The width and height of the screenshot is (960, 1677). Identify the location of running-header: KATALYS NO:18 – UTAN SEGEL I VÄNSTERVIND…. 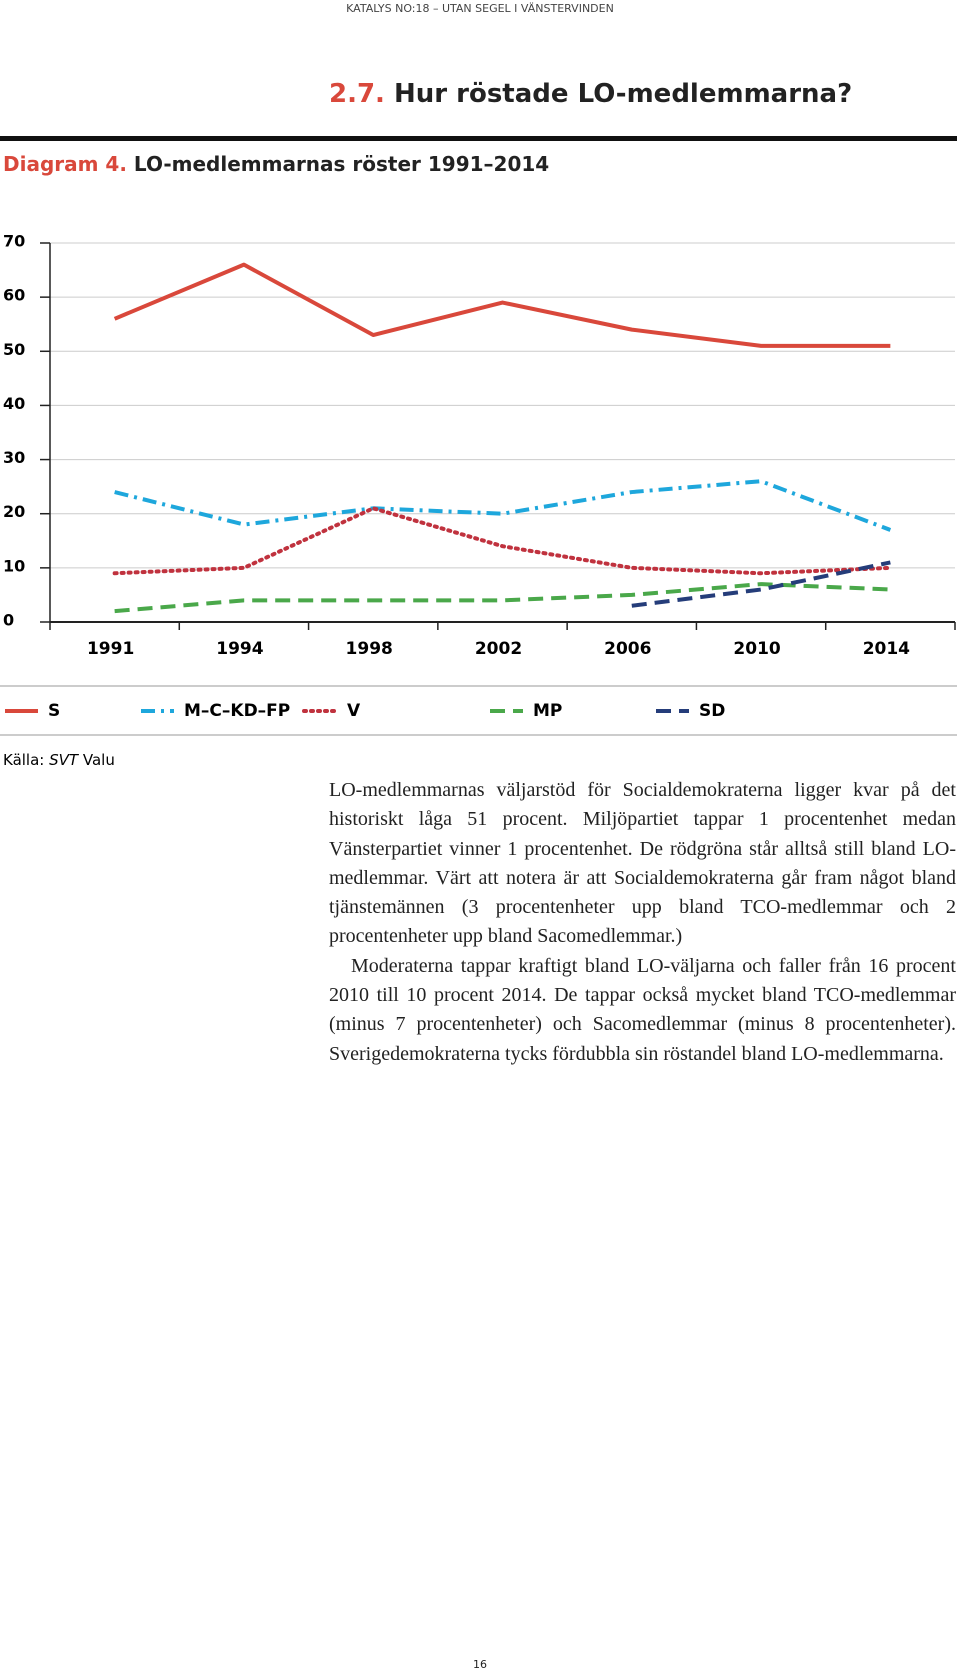
(480, 8).